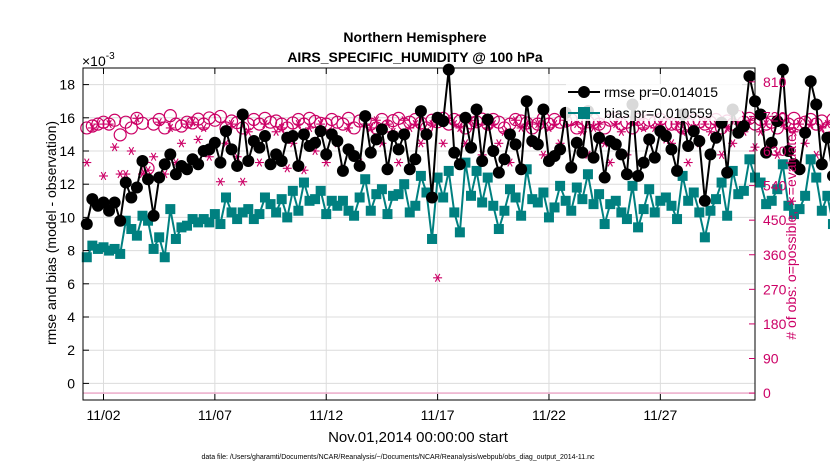 Image resolution: width=830 pixels, height=470 pixels. Describe the element at coordinates (51, 233) in the screenshot. I see `y-axis-label: rmse and bias (model - observation)` at that location.